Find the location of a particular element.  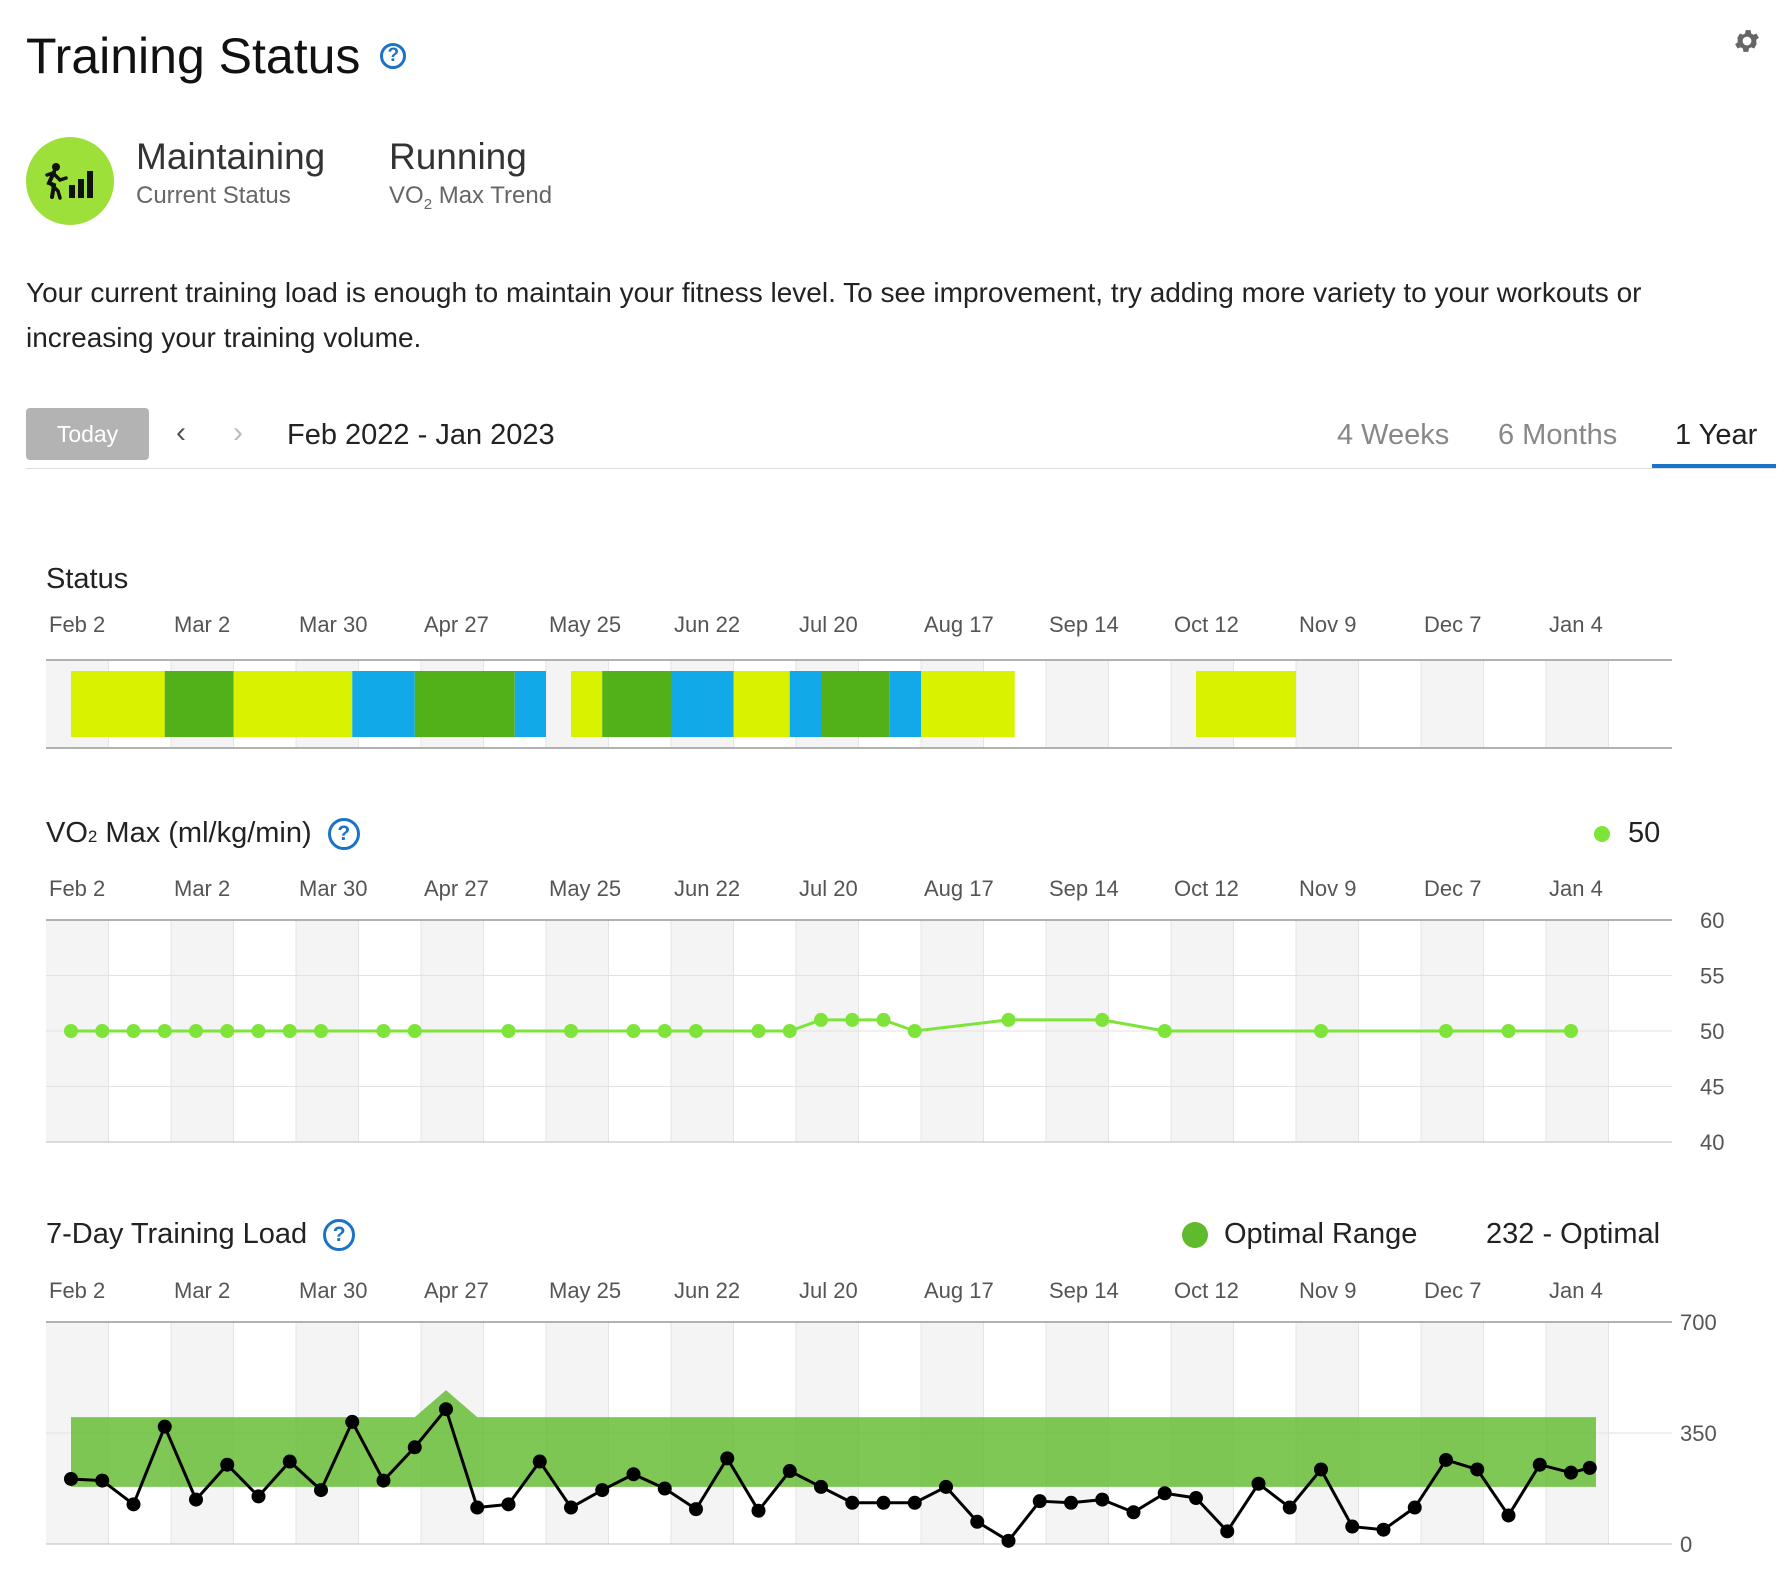

load-legend: Optimal Range is located at coordinates (1299, 1234).